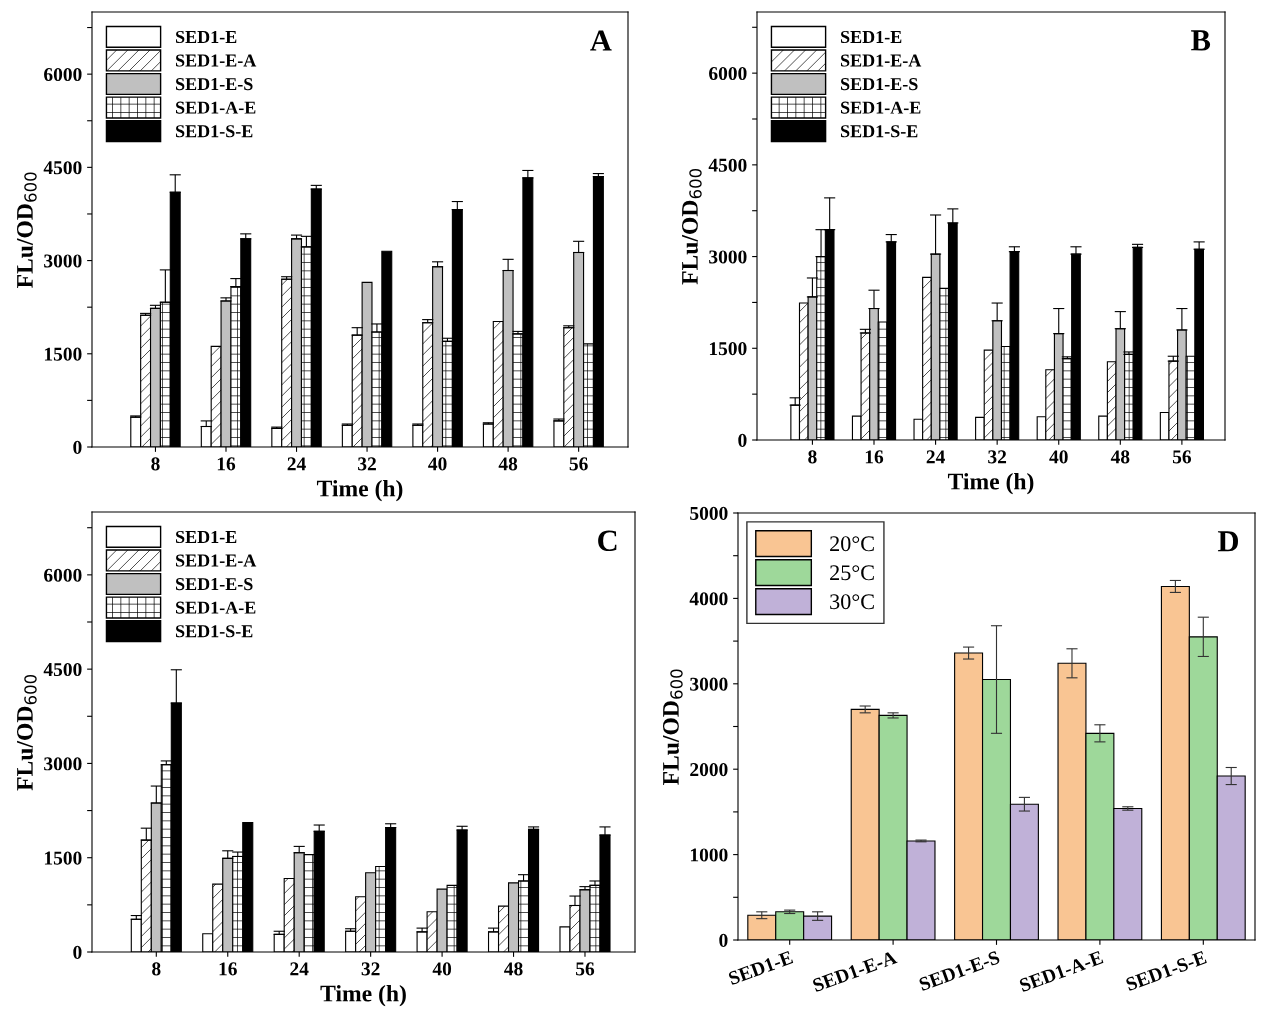 Image resolution: width=1265 pixels, height=1027 pixels. I want to click on legend-label: 30°C, so click(852, 602).